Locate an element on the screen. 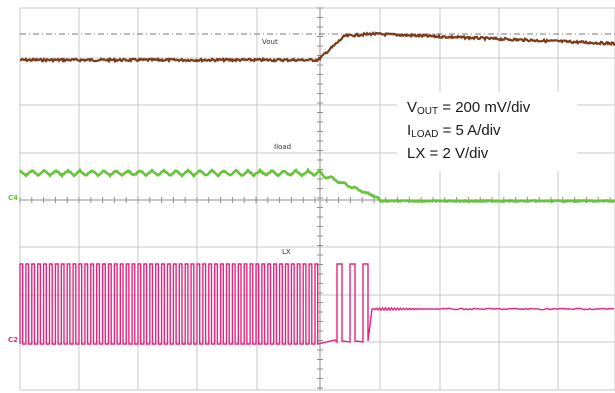 The height and width of the screenshot is (393, 615). vout-trace-label: Vout is located at coordinates (270, 42).